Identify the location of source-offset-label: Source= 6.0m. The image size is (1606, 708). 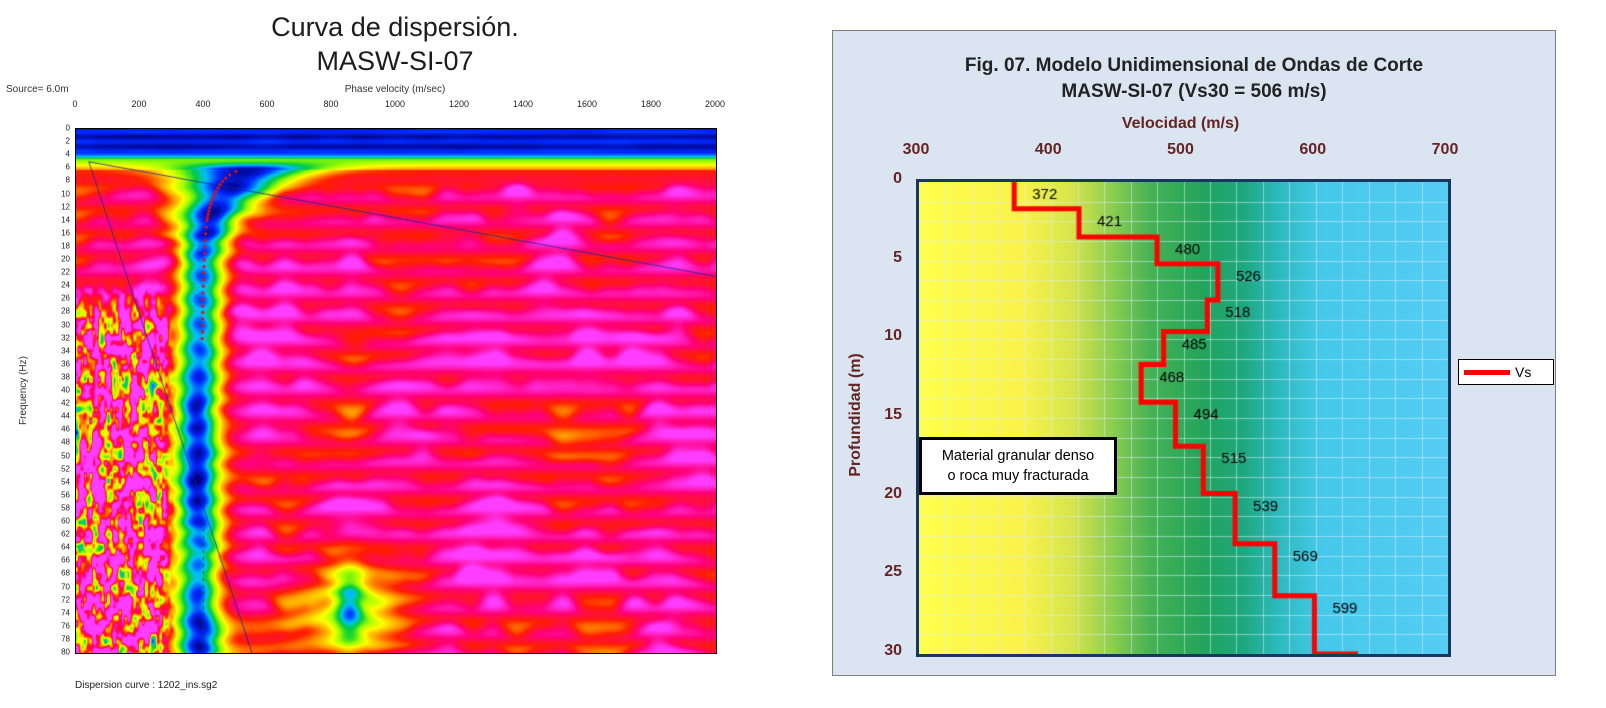
(37, 89).